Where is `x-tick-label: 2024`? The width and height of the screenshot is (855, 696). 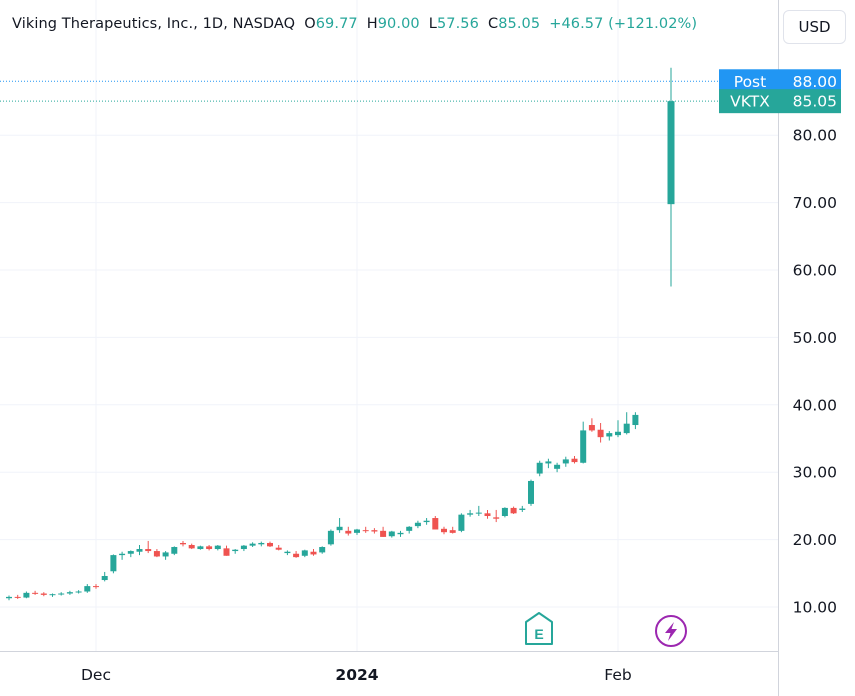
x-tick-label: 2024 is located at coordinates (356, 675).